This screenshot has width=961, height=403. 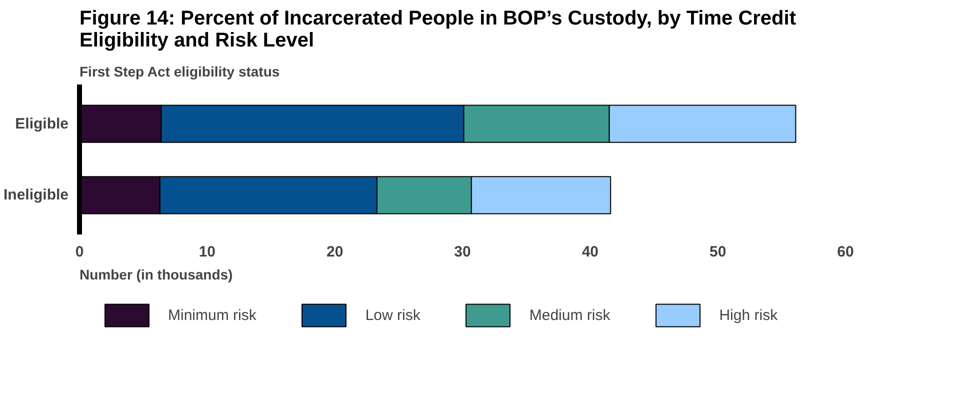 What do you see at coordinates (41, 123) in the screenshot?
I see `y-tick-label: Eligible` at bounding box center [41, 123].